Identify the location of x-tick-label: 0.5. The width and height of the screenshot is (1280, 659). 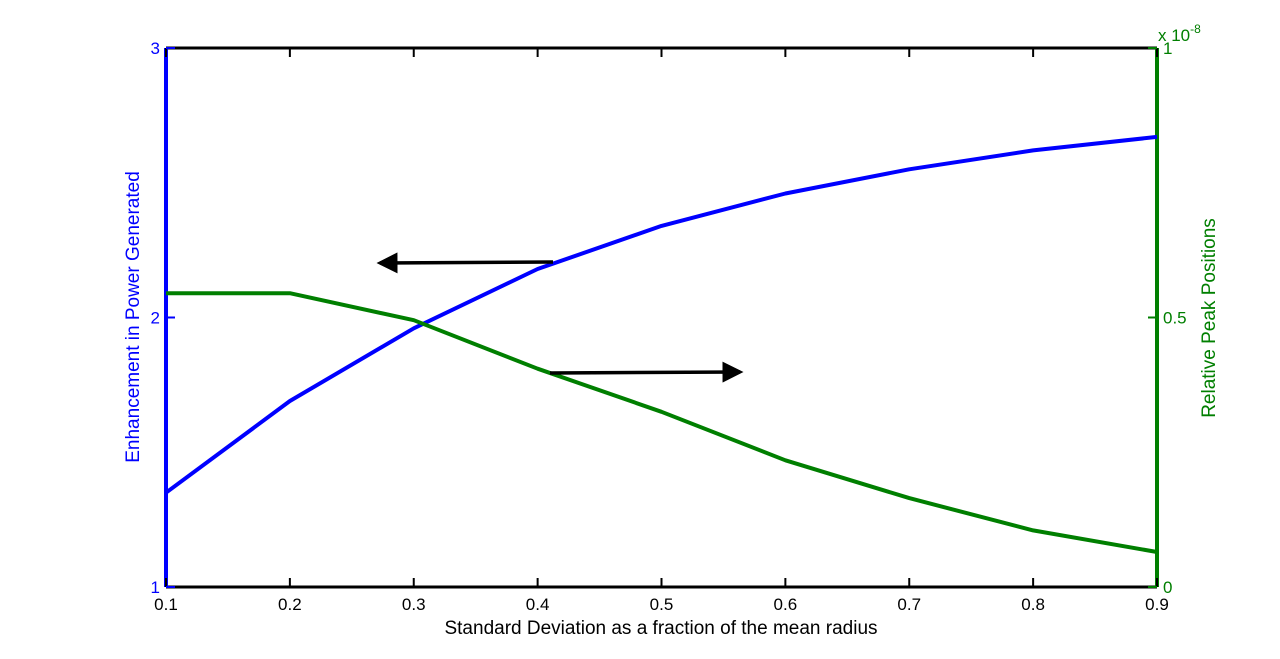
(662, 604).